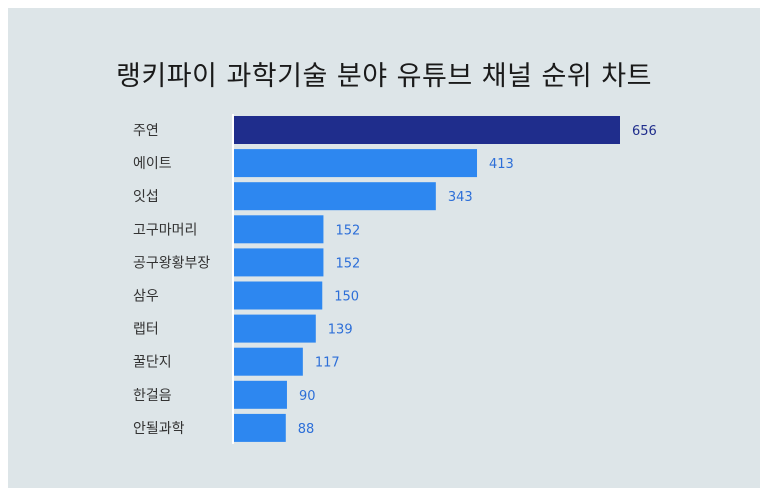 This screenshot has width=768, height=495. What do you see at coordinates (384, 76) in the screenshot?
I see `chart-title: 랭키파이 과학기술 분야 유튜브 채널 순위 차트` at bounding box center [384, 76].